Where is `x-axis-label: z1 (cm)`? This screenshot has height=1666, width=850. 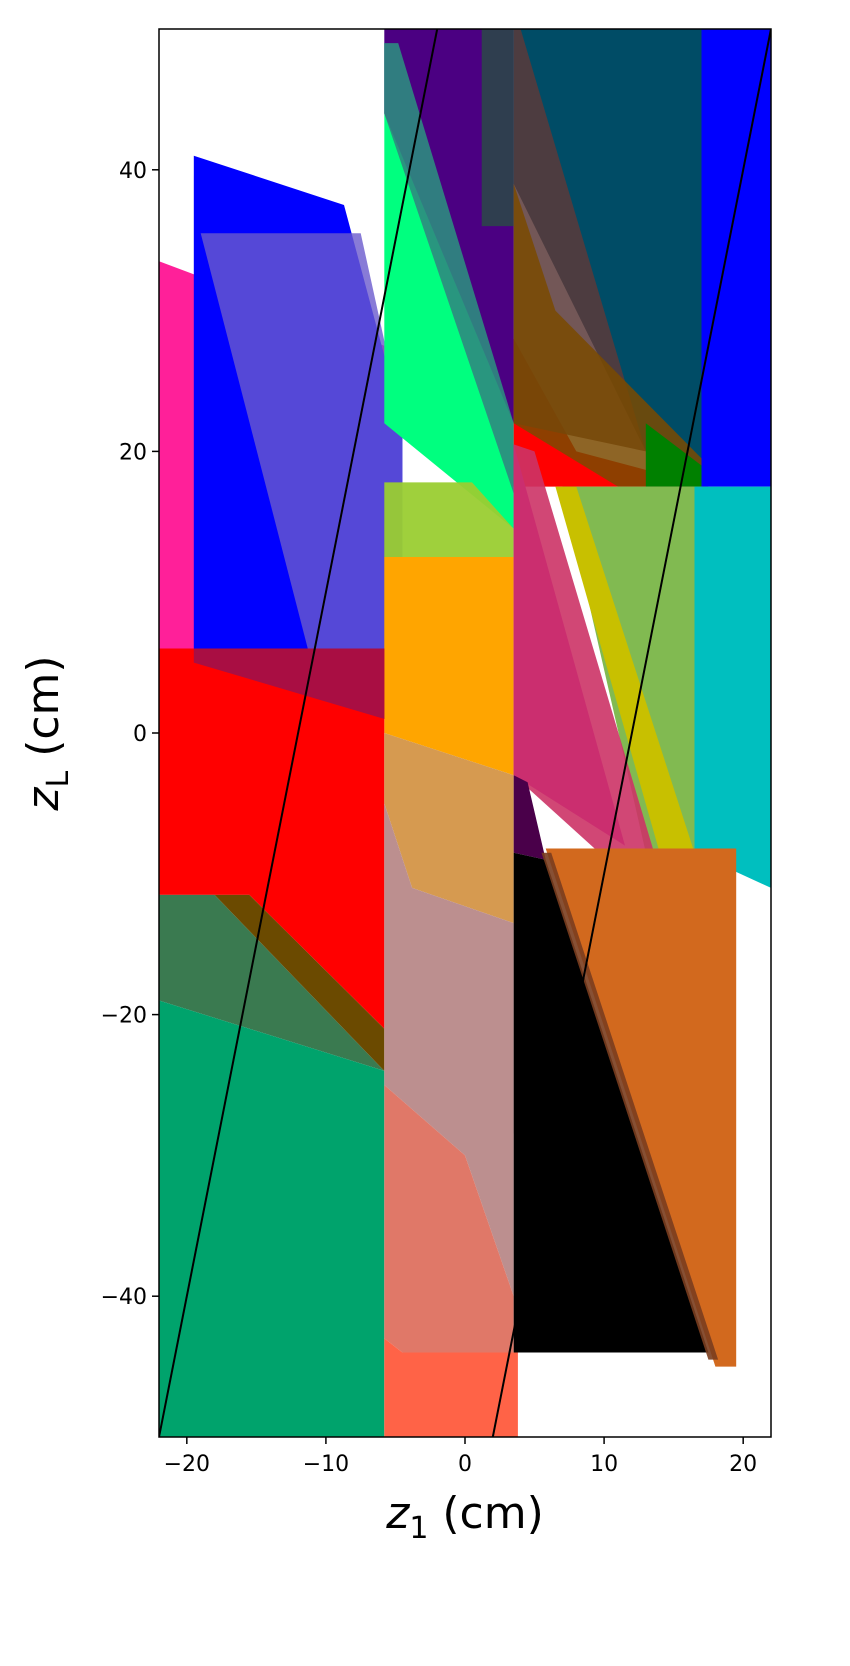
x-axis-label: z1 (cm) is located at coordinates (464, 1517).